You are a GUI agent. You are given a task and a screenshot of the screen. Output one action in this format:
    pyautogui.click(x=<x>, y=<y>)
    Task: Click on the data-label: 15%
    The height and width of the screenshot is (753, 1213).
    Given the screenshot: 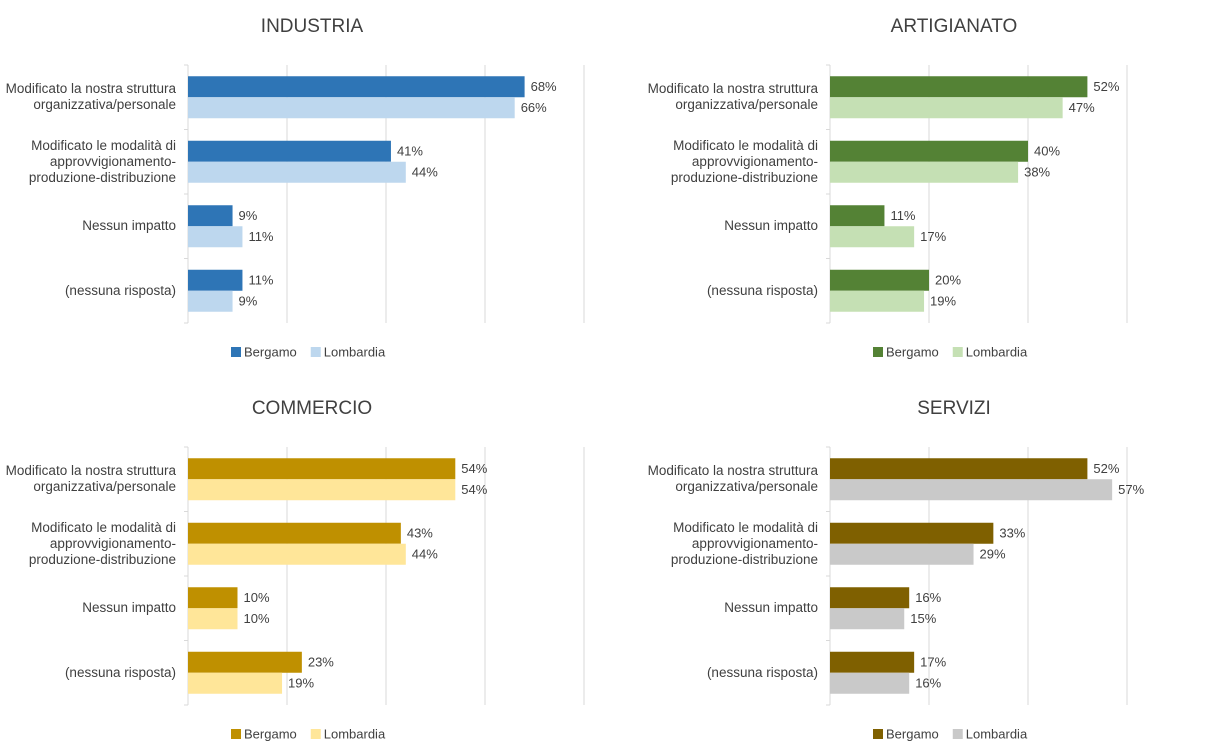 What is the action you would take?
    pyautogui.click(x=923, y=618)
    